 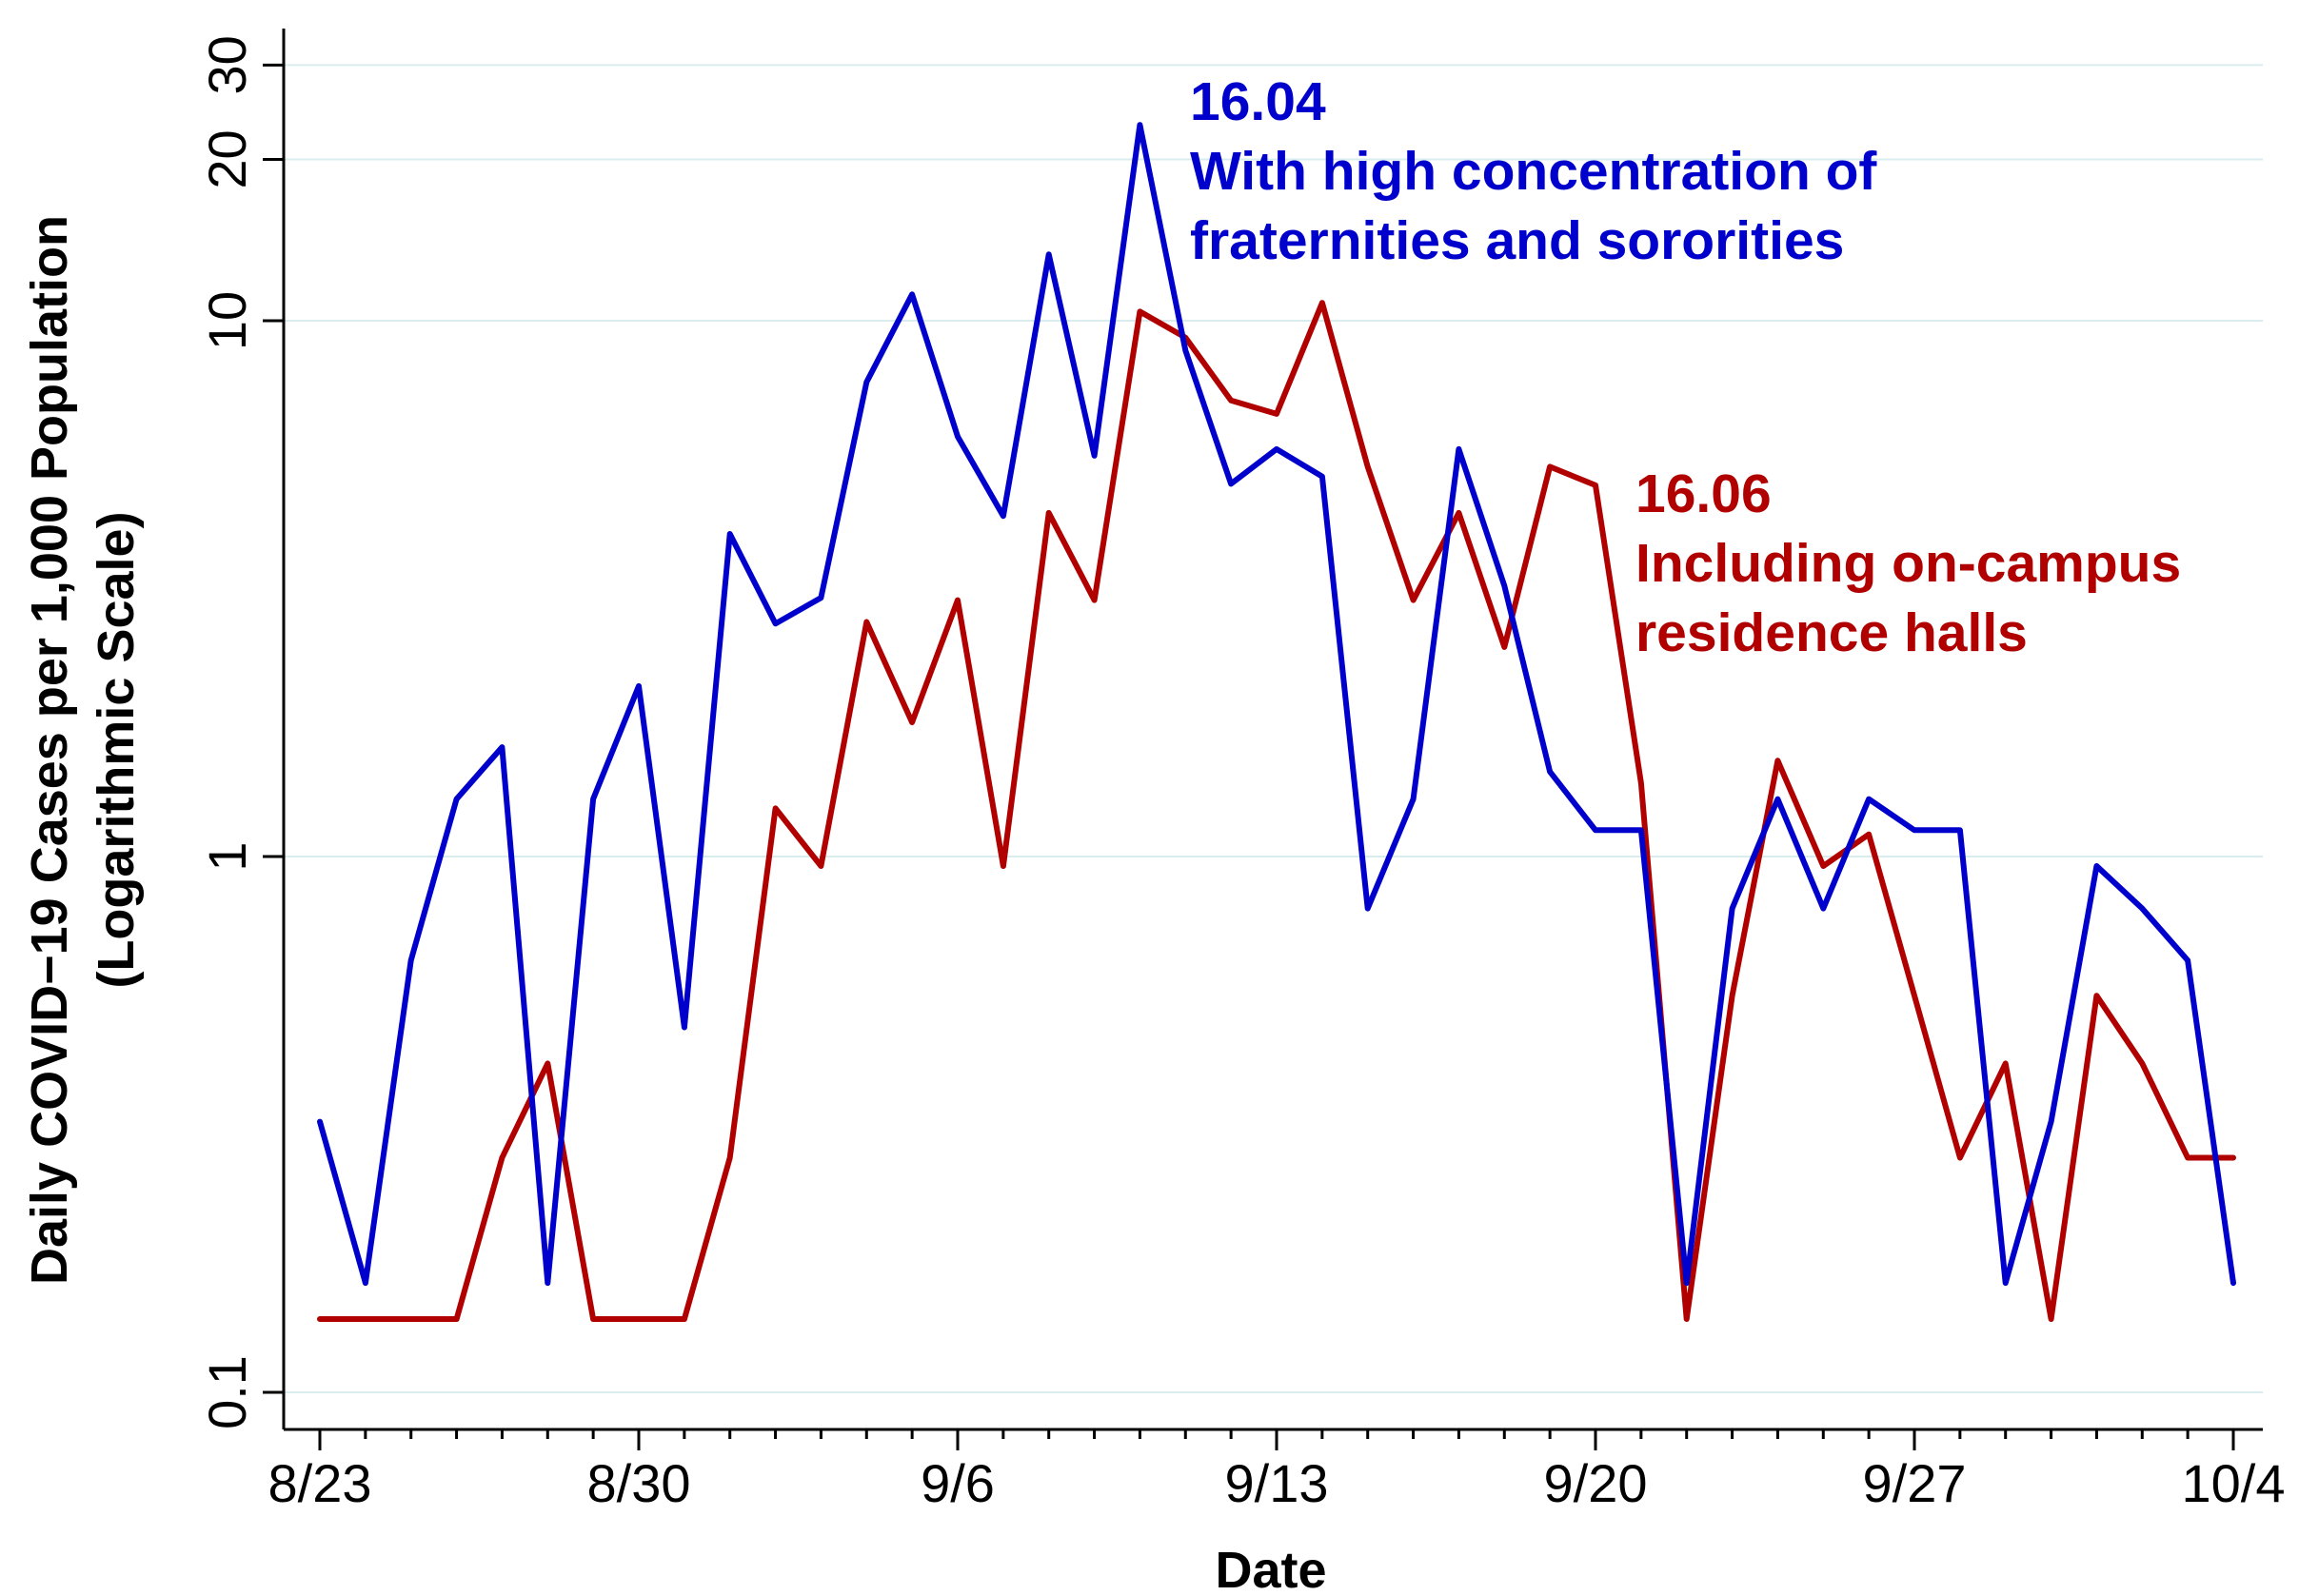 I want to click on red-rate-label: 16.06, so click(x=1703, y=493).